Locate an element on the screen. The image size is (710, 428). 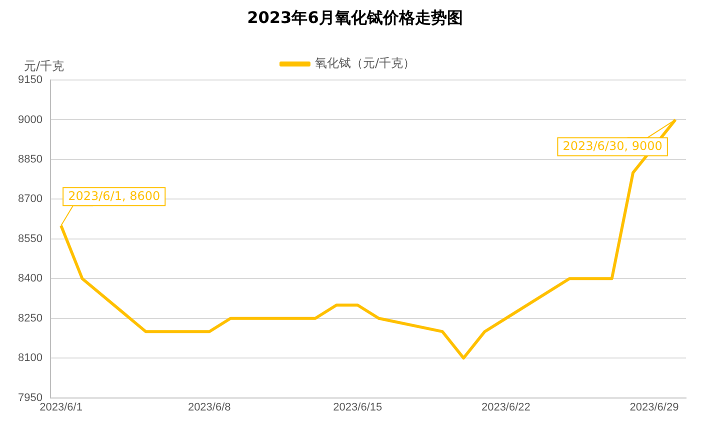
y-tick-label: 7950 is located at coordinates (30, 398).